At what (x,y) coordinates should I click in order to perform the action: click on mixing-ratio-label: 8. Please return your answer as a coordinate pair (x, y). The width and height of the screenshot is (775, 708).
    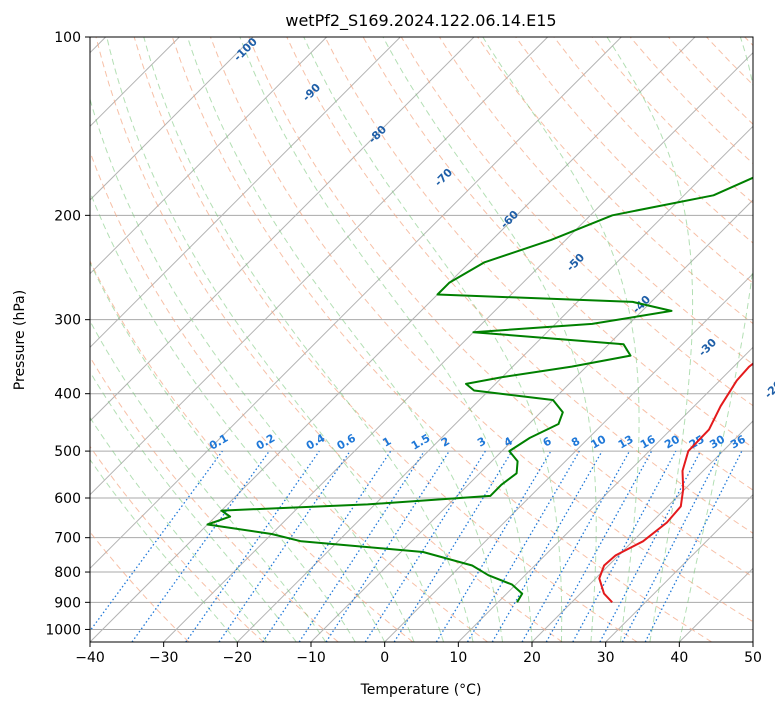
    Looking at the image, I should click on (575, 442).